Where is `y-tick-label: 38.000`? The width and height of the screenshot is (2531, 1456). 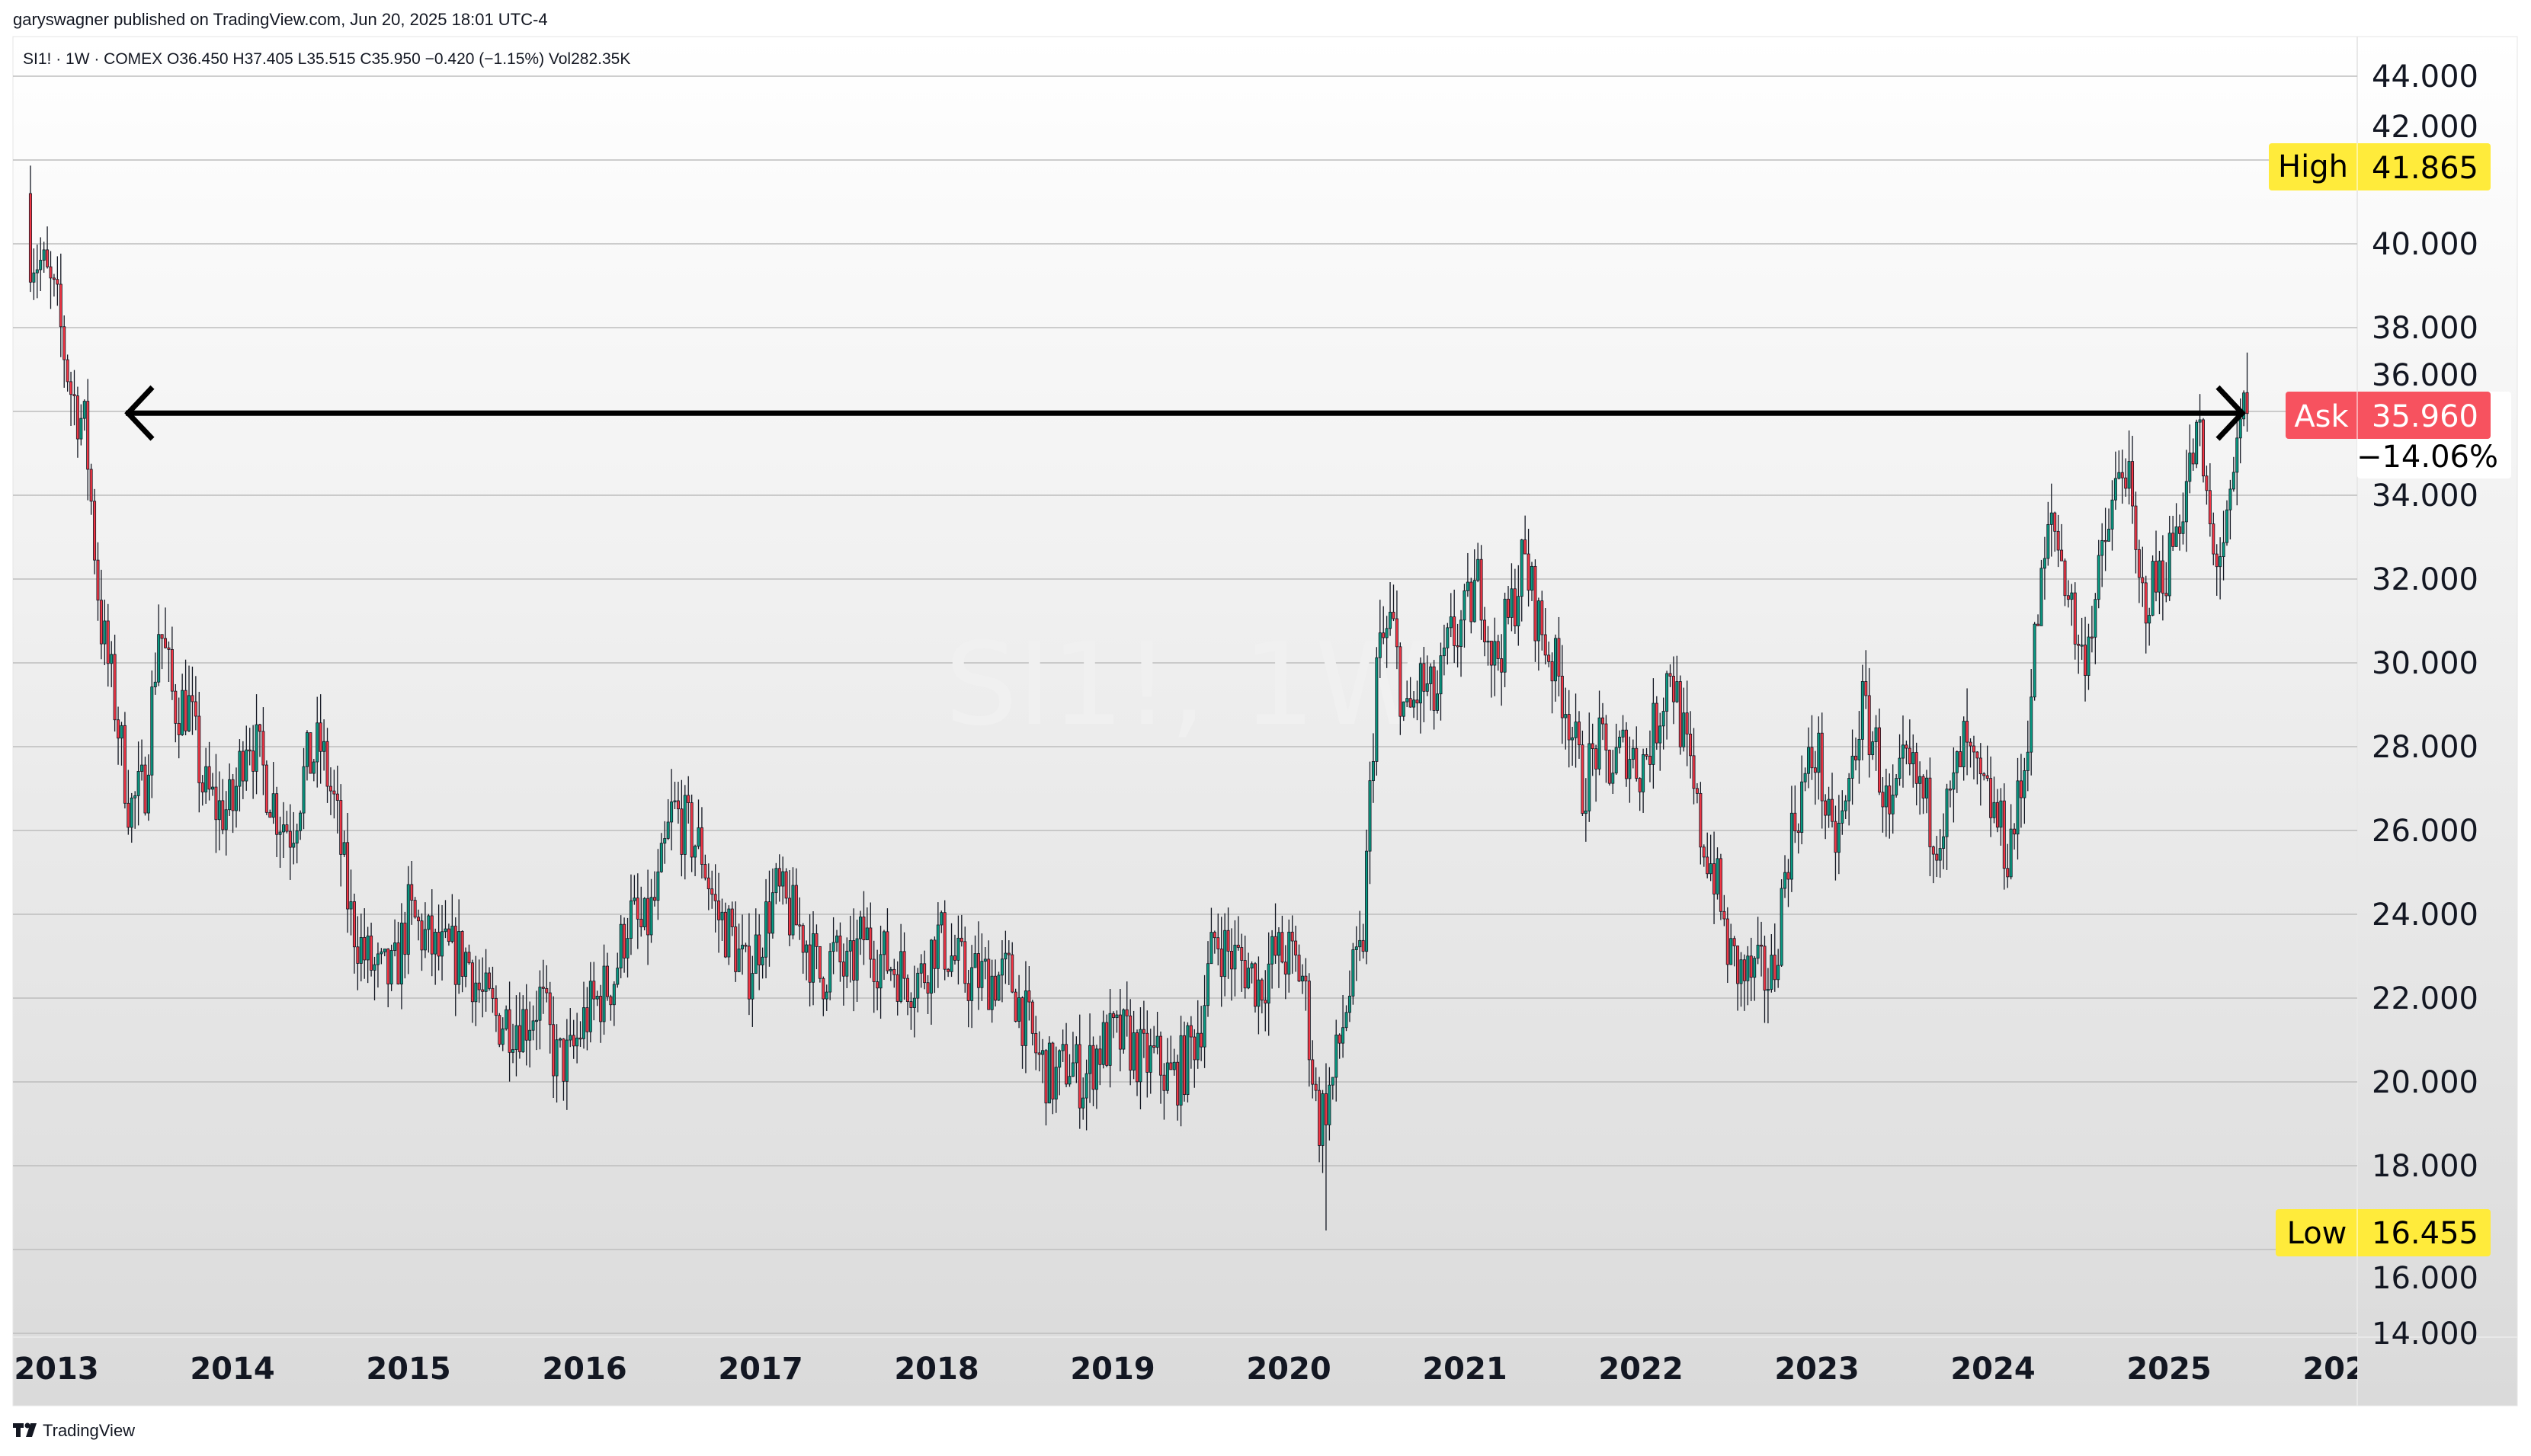 y-tick-label: 38.000 is located at coordinates (2425, 328).